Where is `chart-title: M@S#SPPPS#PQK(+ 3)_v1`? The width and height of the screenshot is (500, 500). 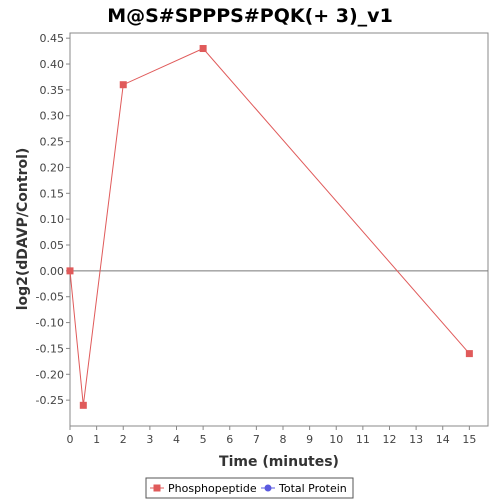 chart-title: M@S#SPPPS#PQK(+ 3)_v1 is located at coordinates (250, 16).